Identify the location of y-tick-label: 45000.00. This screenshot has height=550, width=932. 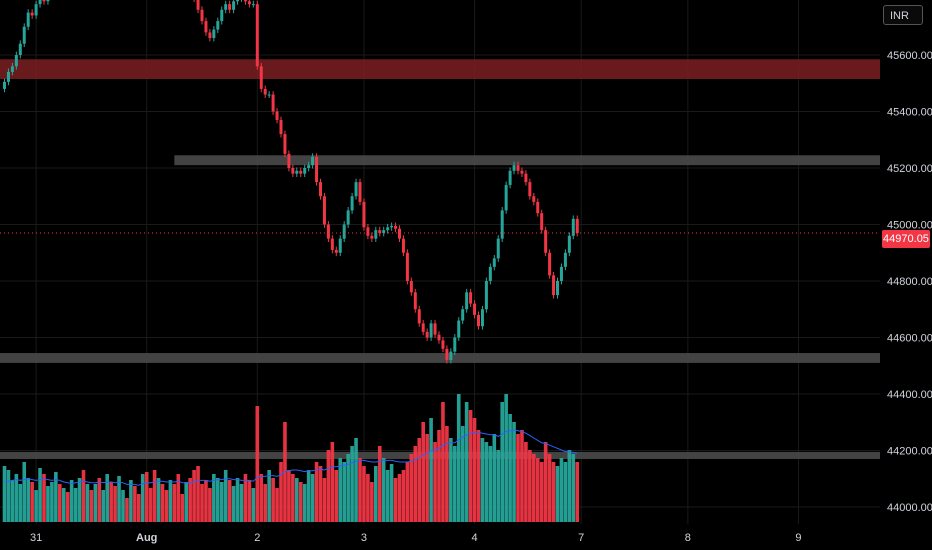
(909, 226).